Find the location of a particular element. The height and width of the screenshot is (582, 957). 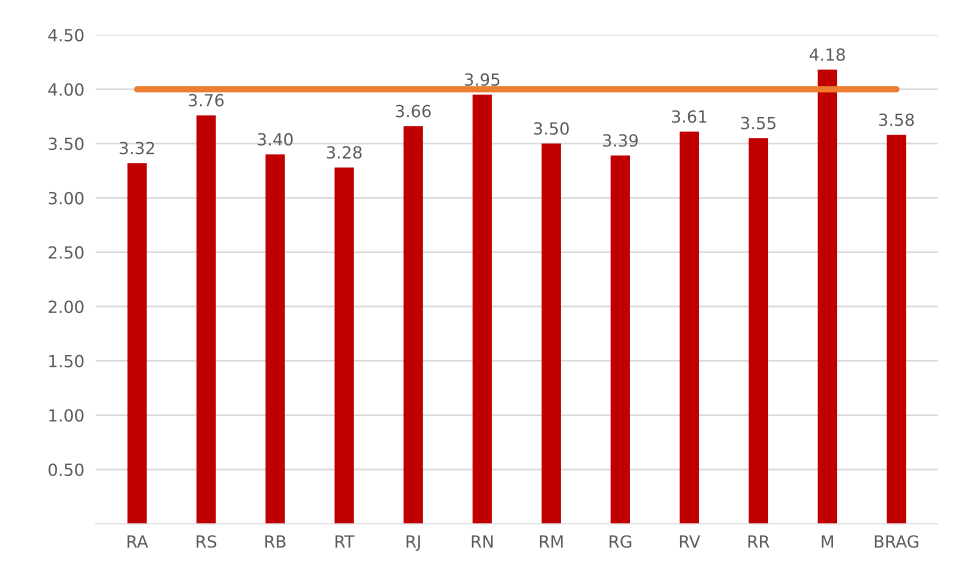

x-tick-label: RT is located at coordinates (345, 541).